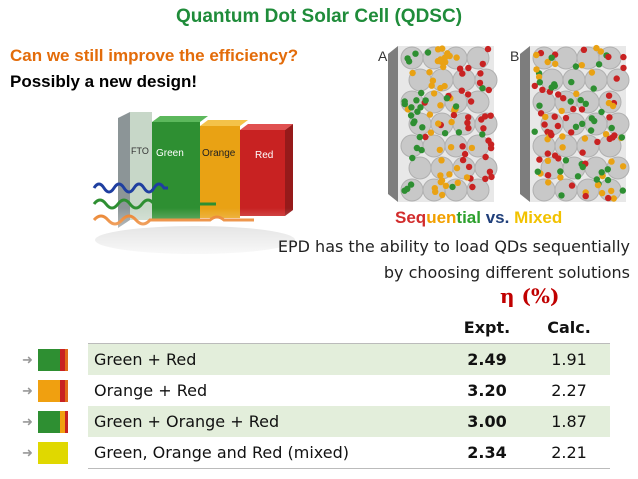  What do you see at coordinates (569, 328) in the screenshot?
I see `calc-header: Calc.` at bounding box center [569, 328].